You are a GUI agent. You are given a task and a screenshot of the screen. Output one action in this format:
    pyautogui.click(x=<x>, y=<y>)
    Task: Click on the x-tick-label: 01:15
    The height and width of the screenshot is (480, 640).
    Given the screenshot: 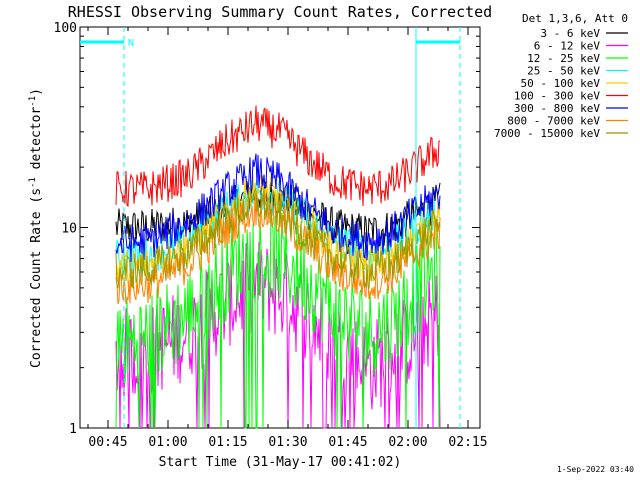 What is the action you would take?
    pyautogui.click(x=227, y=442)
    